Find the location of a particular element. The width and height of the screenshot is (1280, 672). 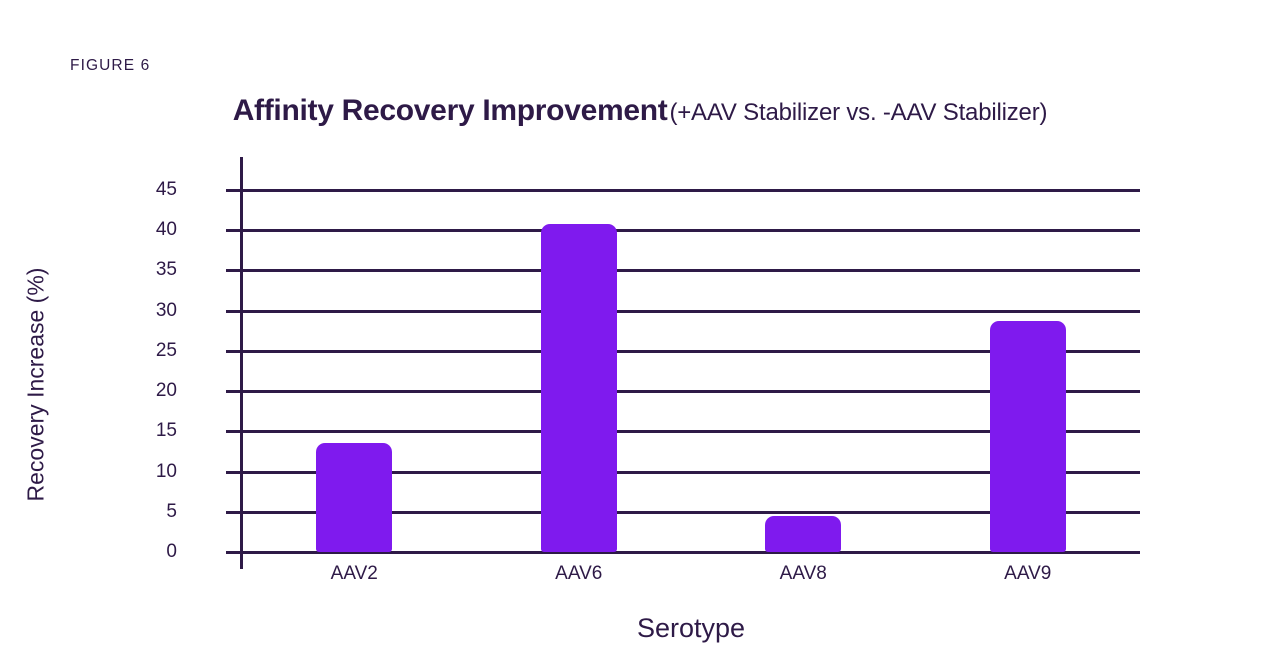

y-axis-tick-label: 5 is located at coordinates (171, 511).